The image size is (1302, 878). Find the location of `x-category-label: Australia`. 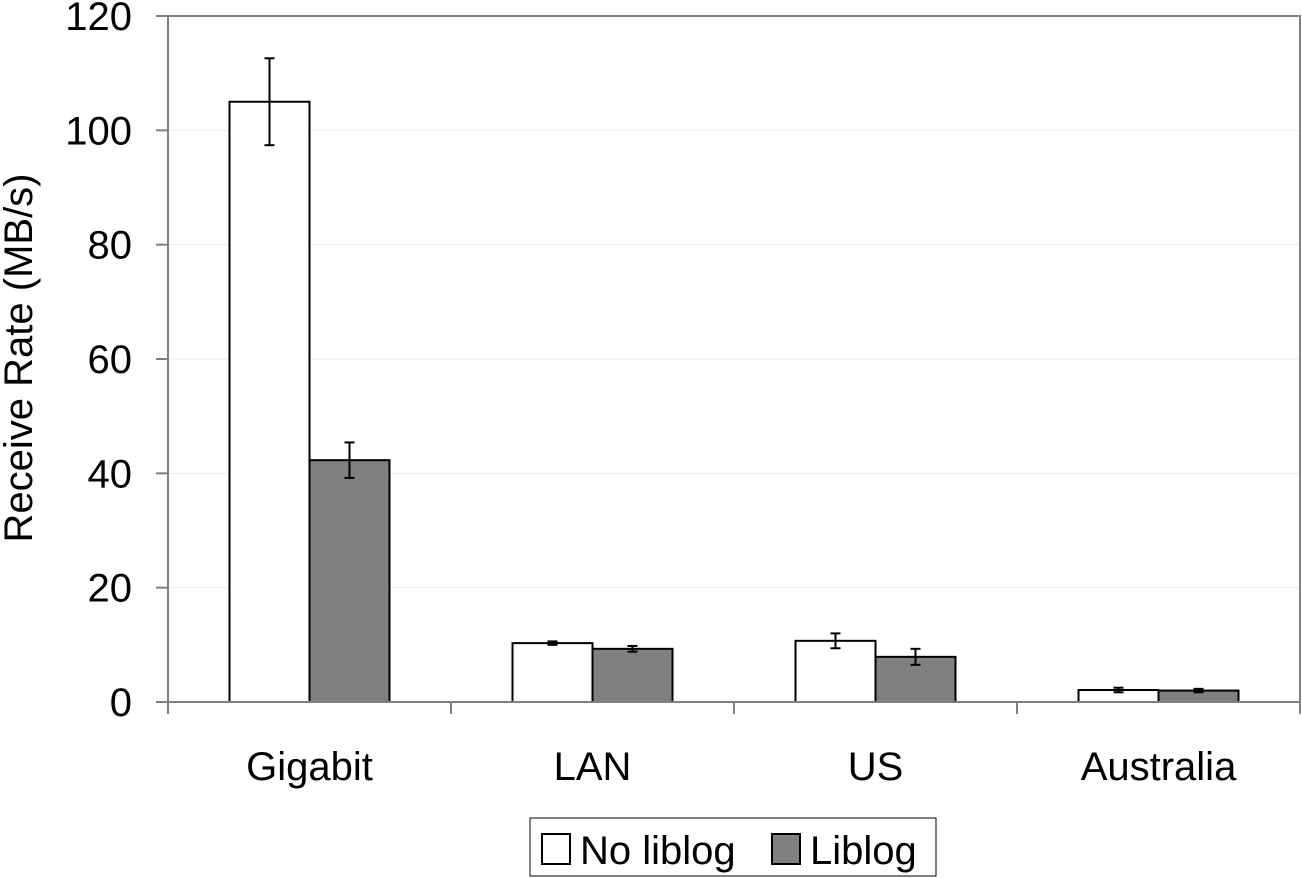

x-category-label: Australia is located at coordinates (1159, 767).